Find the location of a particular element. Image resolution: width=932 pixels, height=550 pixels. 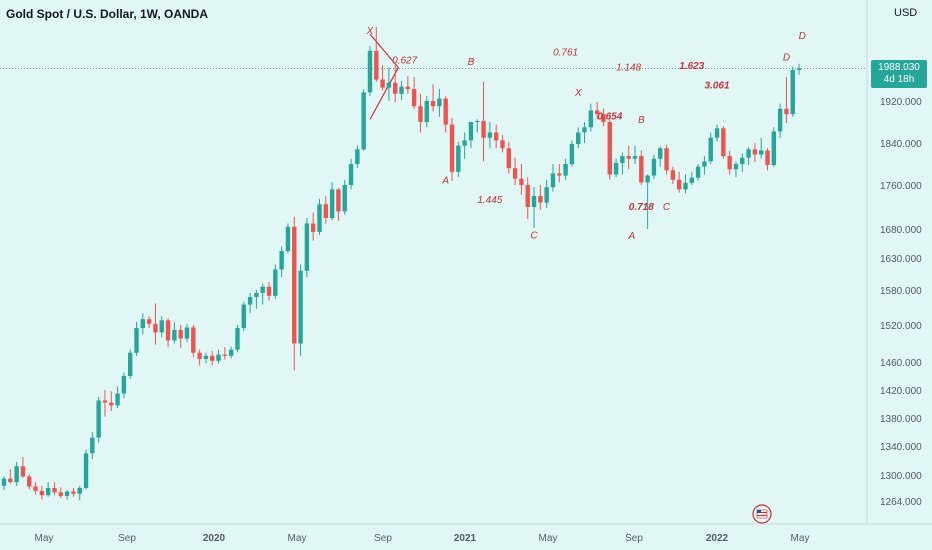

pattern-label: 3.061 is located at coordinates (717, 86).